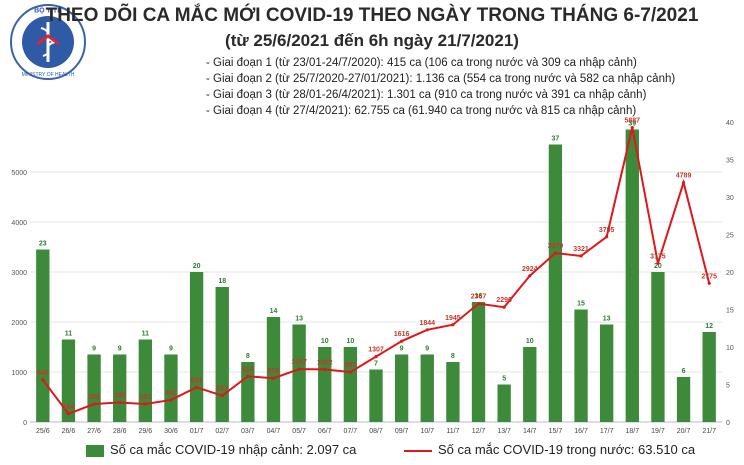  Describe the element at coordinates (549, 449) in the screenshot. I see `legend-line: Số ca mắc COVID-19 trong nước: 63.510 ca` at that location.